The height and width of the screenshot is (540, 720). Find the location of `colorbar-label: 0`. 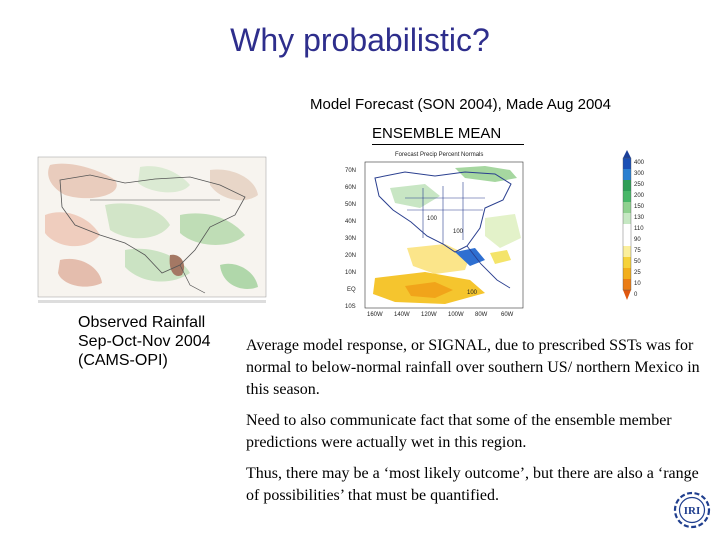

colorbar-label: 0 is located at coordinates (636, 295).